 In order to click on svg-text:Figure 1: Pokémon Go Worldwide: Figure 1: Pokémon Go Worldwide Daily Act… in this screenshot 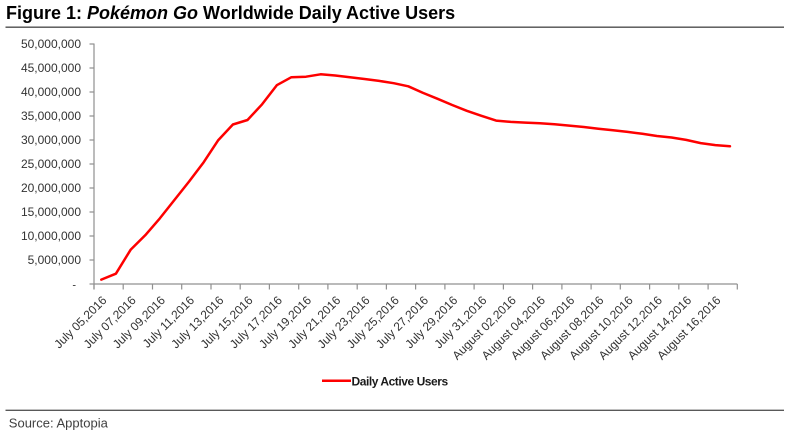, I will do `click(230, 13)`.